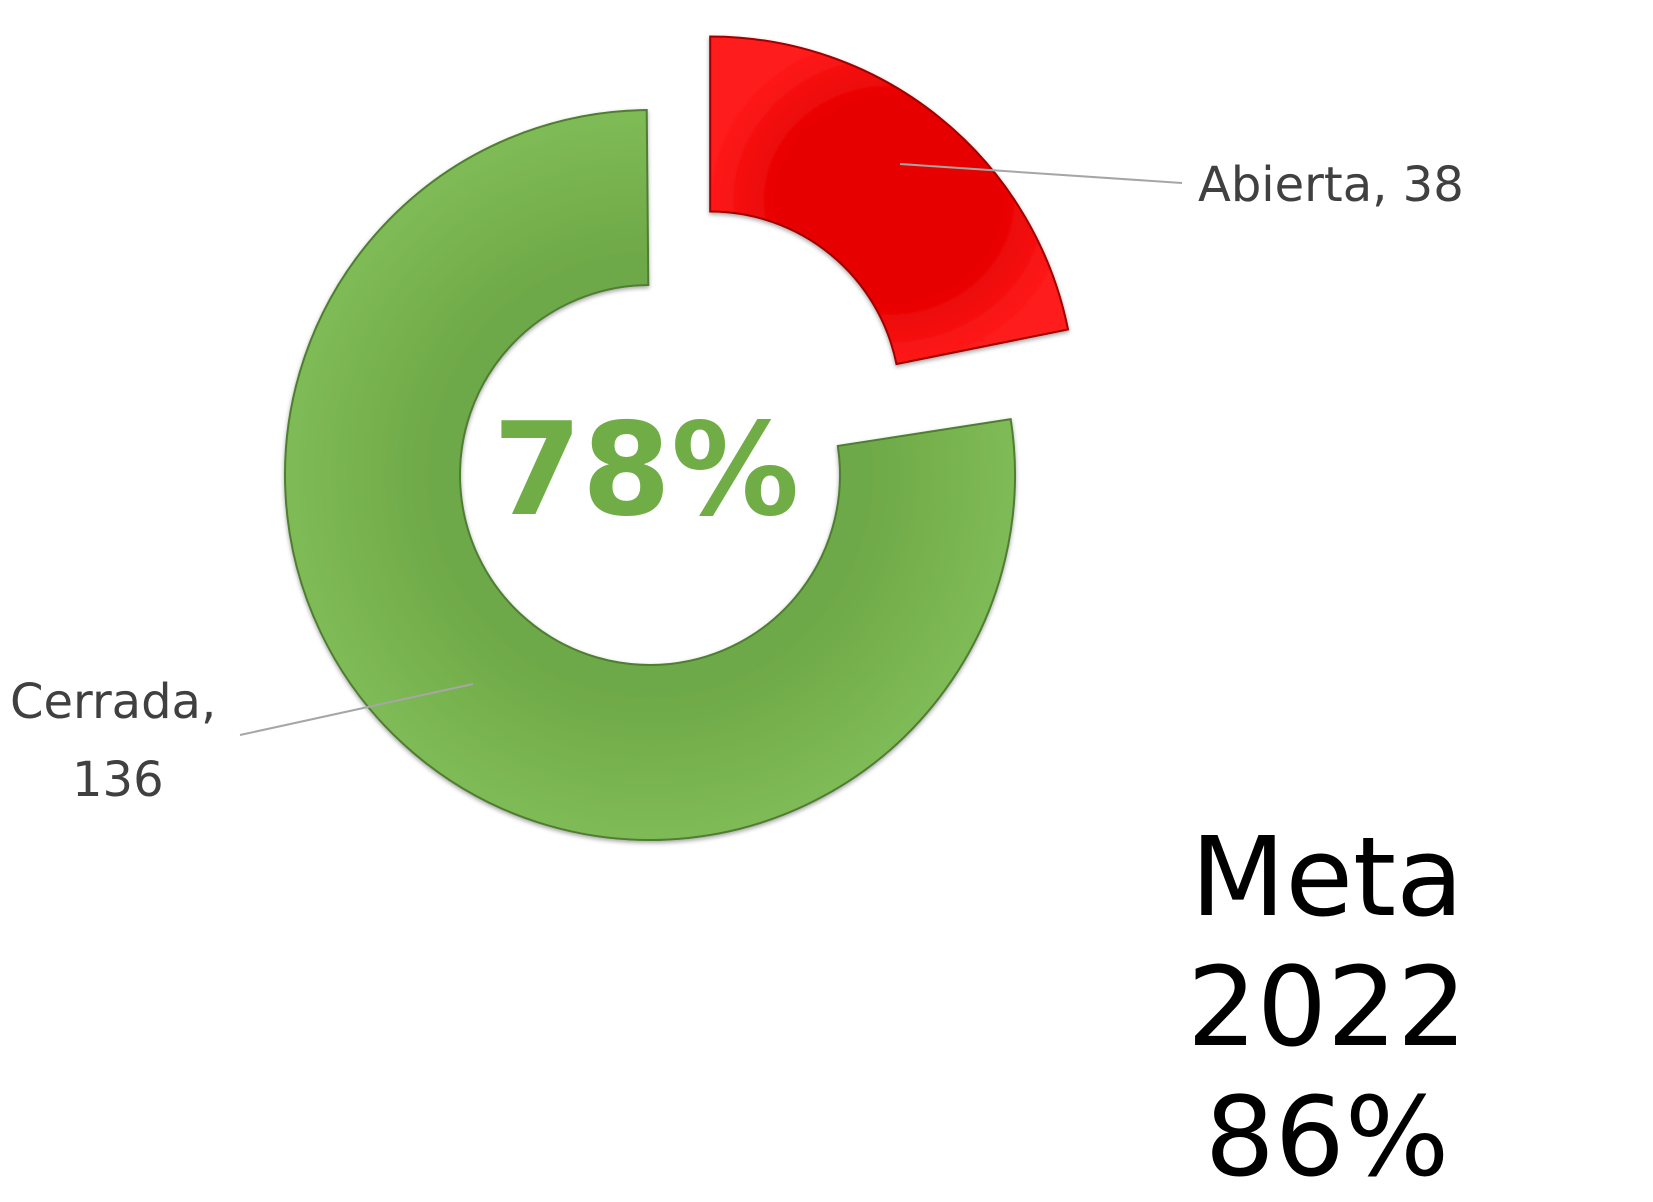 The image size is (1653, 1202). I want to click on label-cerrada-line1: Cerrada,, so click(113, 702).